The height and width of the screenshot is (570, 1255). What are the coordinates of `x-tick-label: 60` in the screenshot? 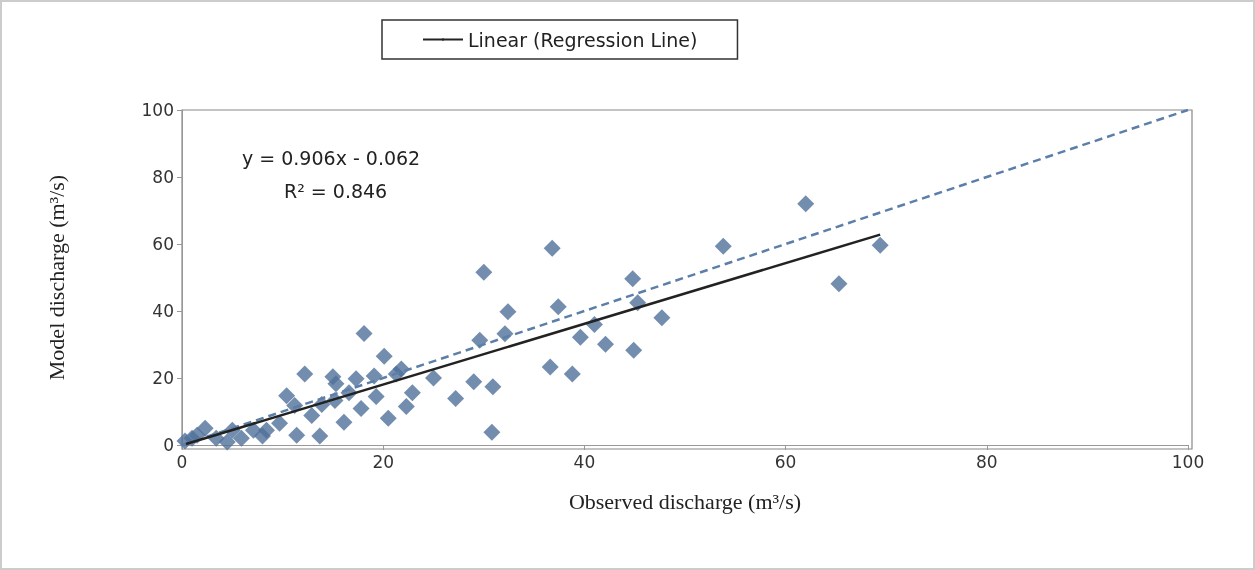 It's located at (785, 461).